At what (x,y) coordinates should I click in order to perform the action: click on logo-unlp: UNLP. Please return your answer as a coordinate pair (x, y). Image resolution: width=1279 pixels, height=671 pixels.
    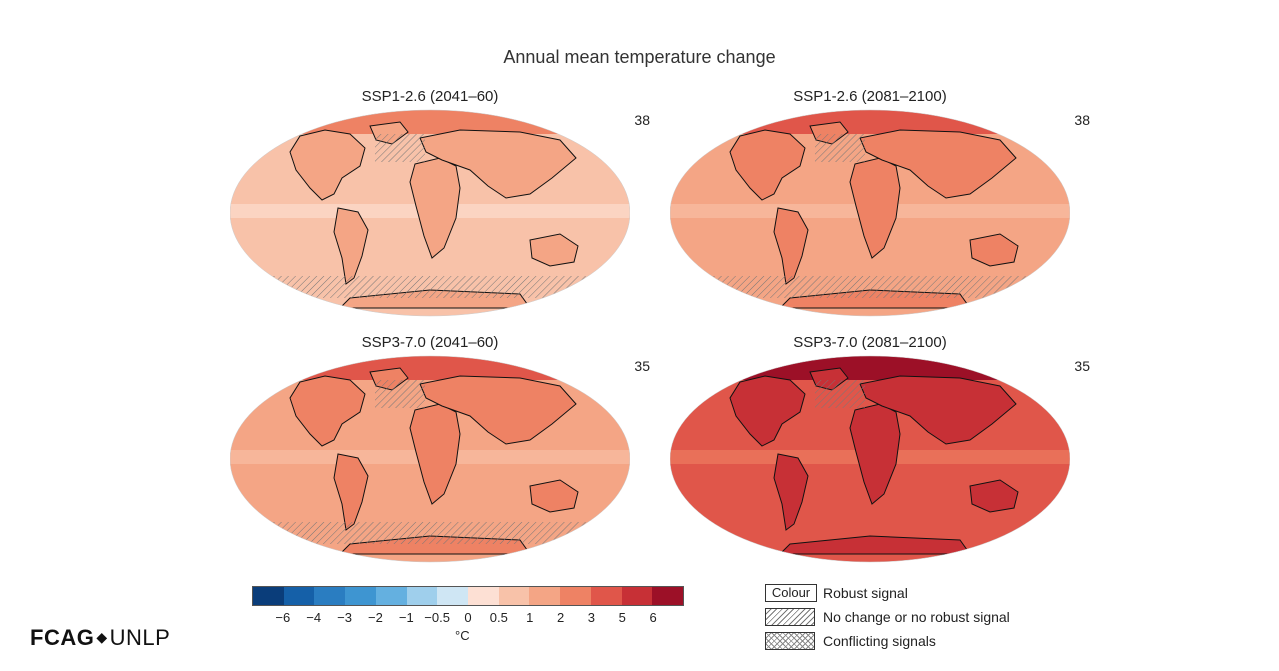
    Looking at the image, I should click on (140, 637).